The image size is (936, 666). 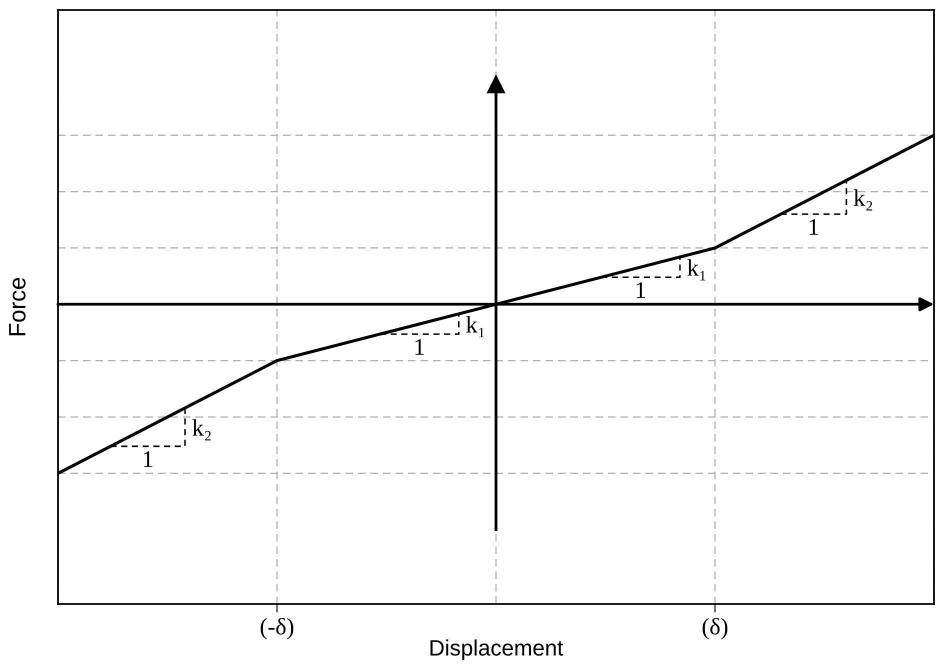 I want to click on x-tick-label: (δ), so click(x=715, y=629).